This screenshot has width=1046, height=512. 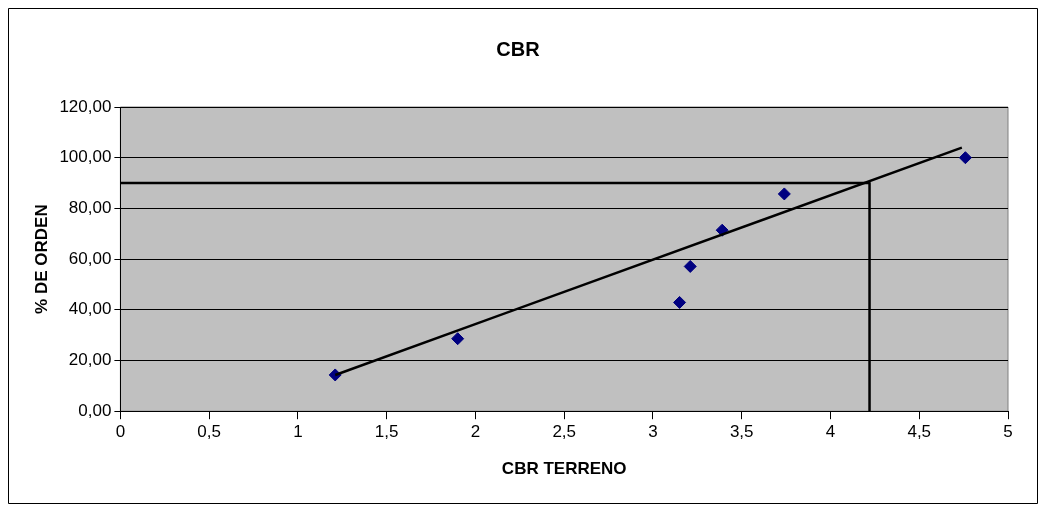 I want to click on x-tick-label: 2, so click(x=475, y=432).